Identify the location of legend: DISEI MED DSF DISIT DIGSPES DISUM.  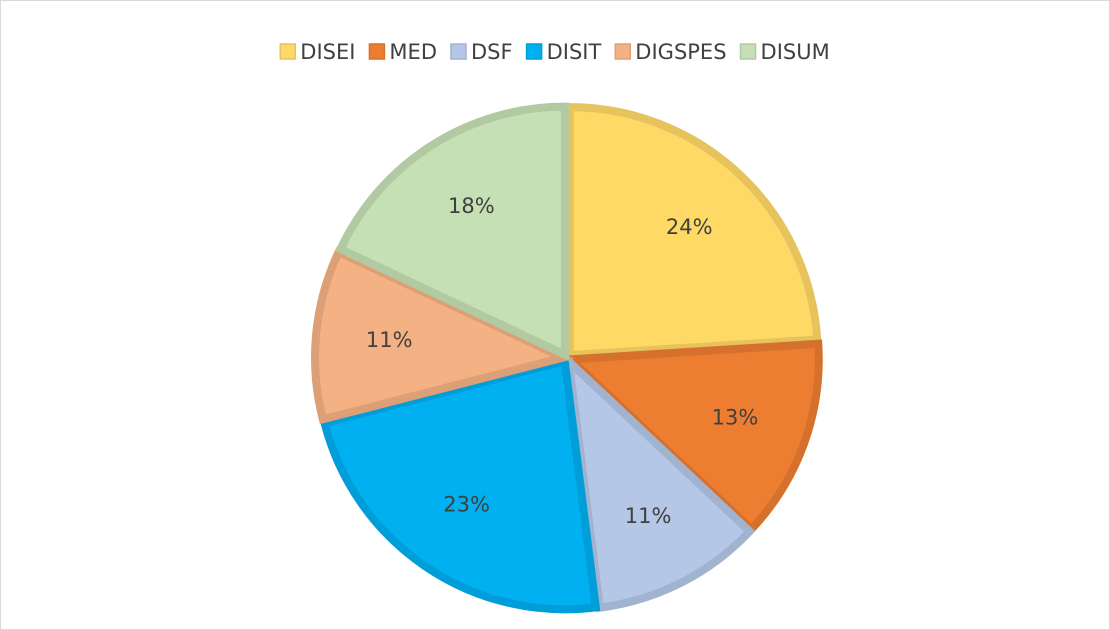
(554, 52).